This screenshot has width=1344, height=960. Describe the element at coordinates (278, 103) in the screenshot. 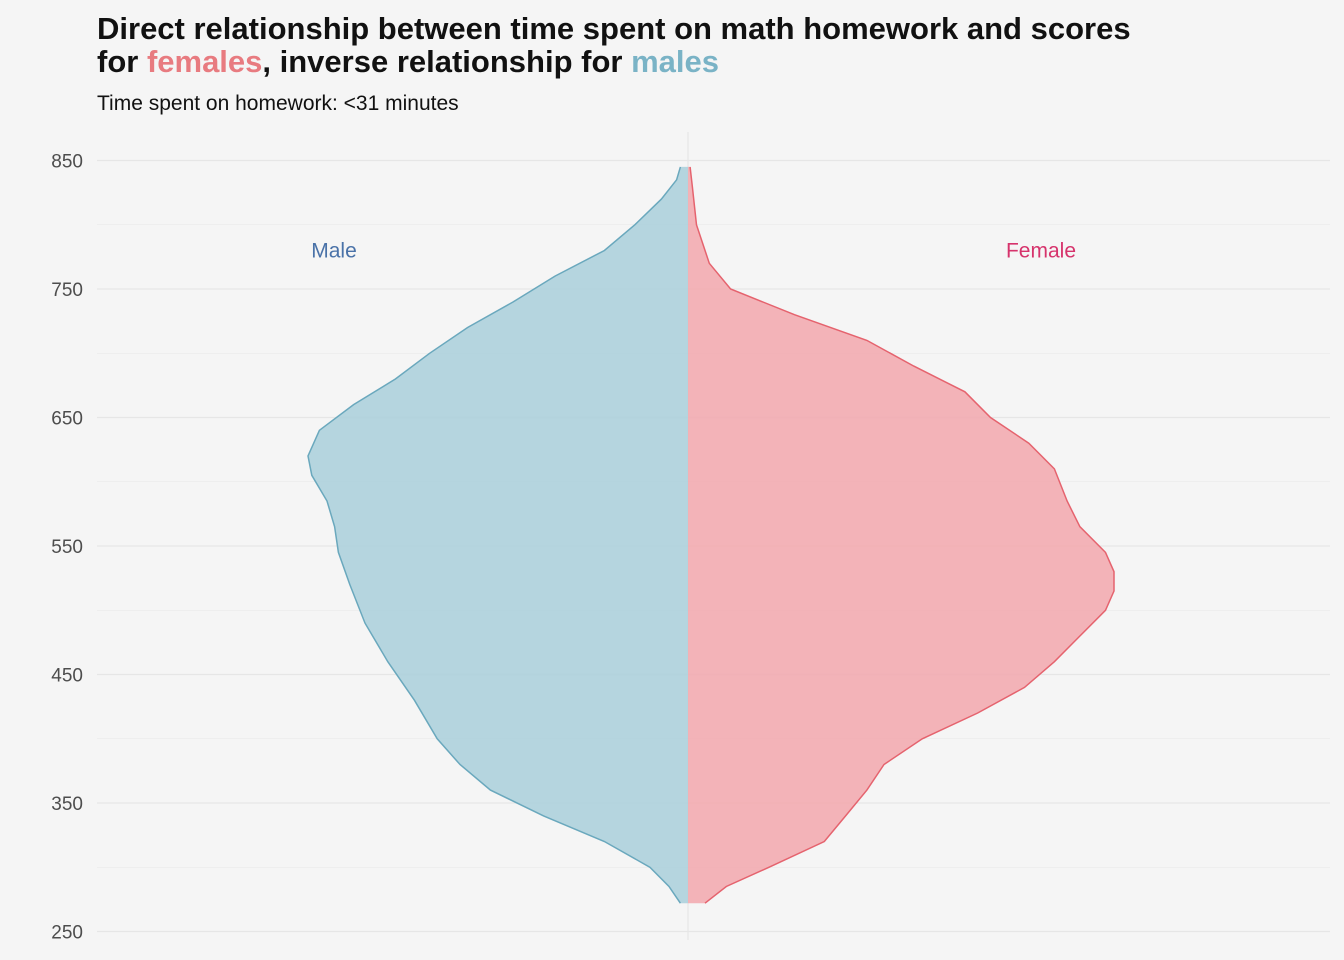

I see `chart-subtitle: Time spent on homework: <31 minutes` at that location.